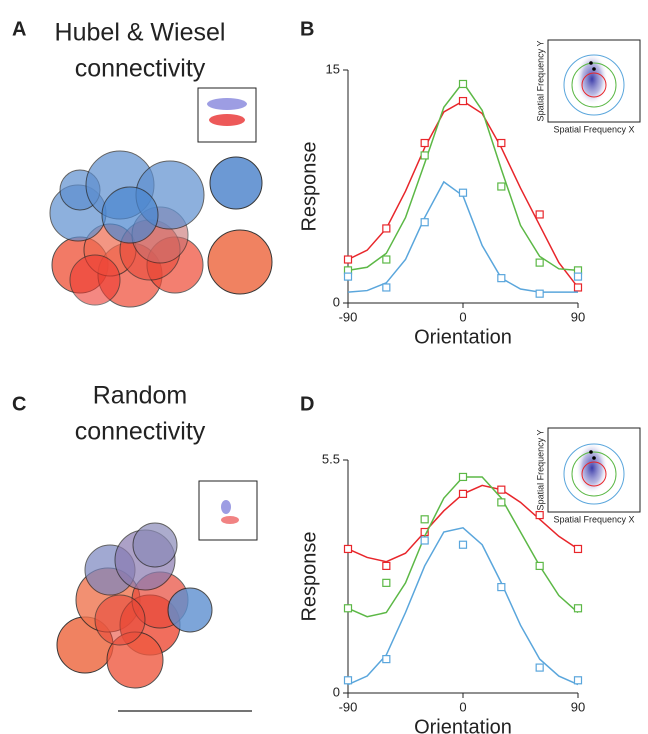  I want to click on connectivity-a, so click(161, 197).